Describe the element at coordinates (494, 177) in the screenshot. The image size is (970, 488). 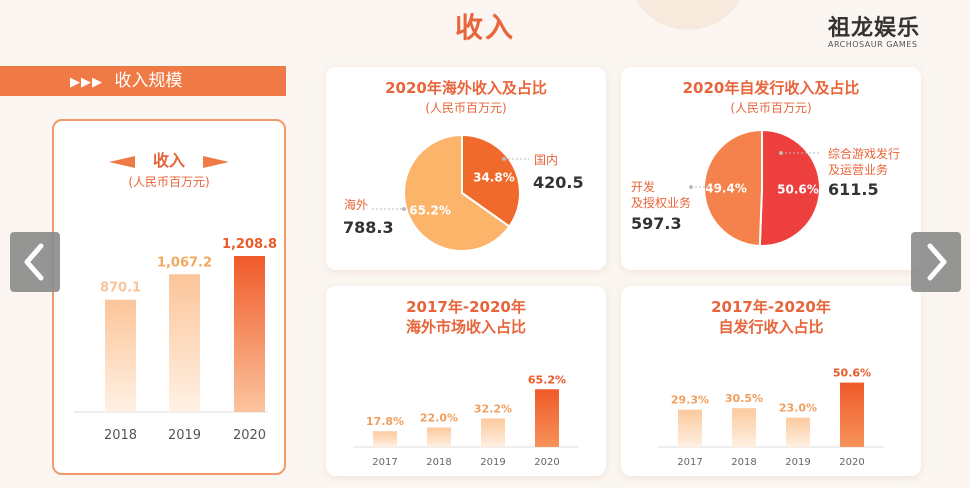
I see `pie-pct-label-0: 34.8%` at that location.